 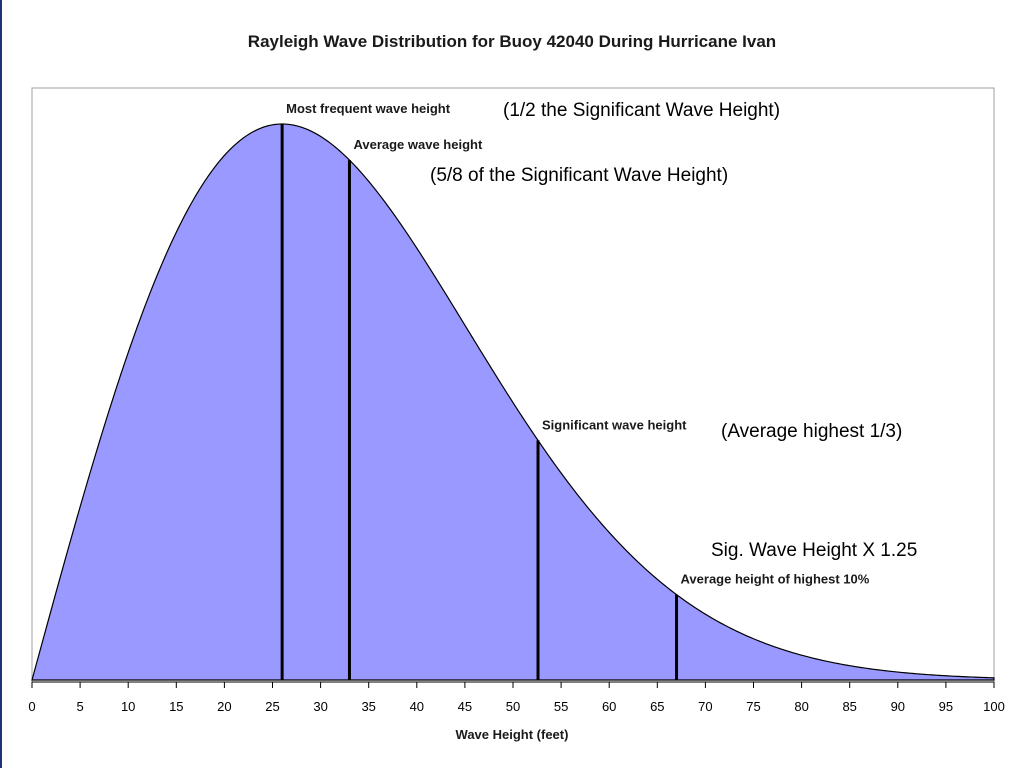 What do you see at coordinates (705, 706) in the screenshot?
I see `x-tick-label: 70` at bounding box center [705, 706].